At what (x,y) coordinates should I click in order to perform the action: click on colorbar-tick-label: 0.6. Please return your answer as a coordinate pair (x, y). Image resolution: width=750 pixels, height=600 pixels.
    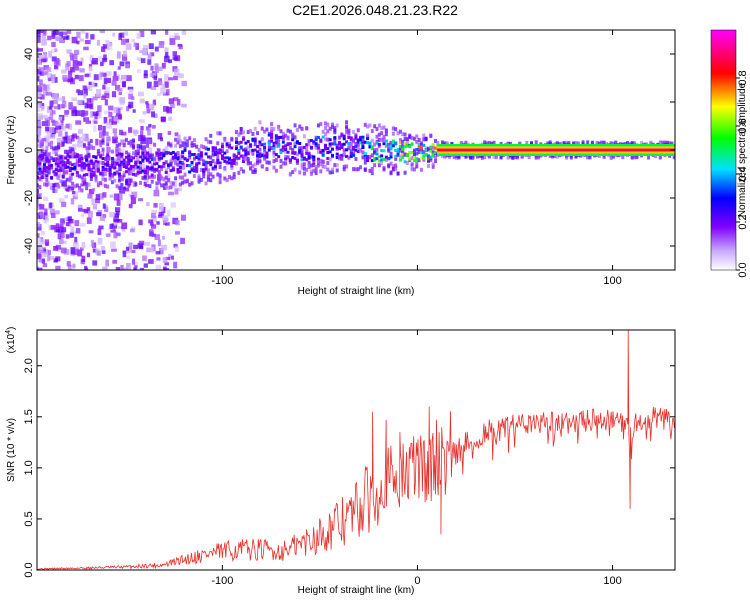
    Looking at the image, I should click on (743, 125).